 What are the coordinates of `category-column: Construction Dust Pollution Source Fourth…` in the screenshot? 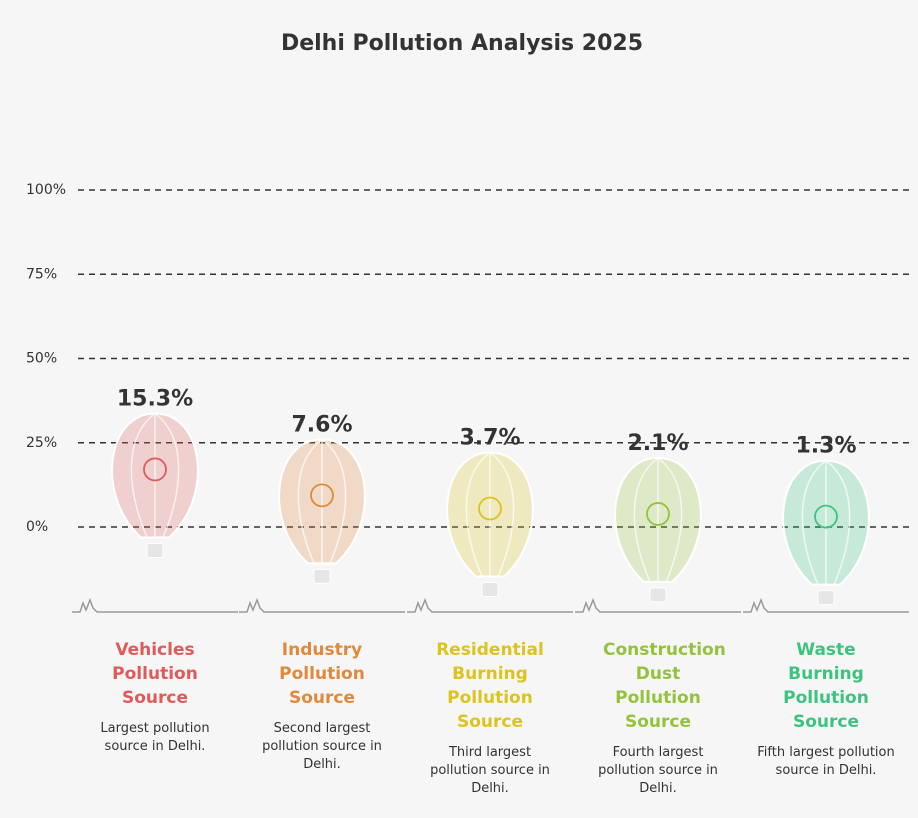 It's located at (658, 718).